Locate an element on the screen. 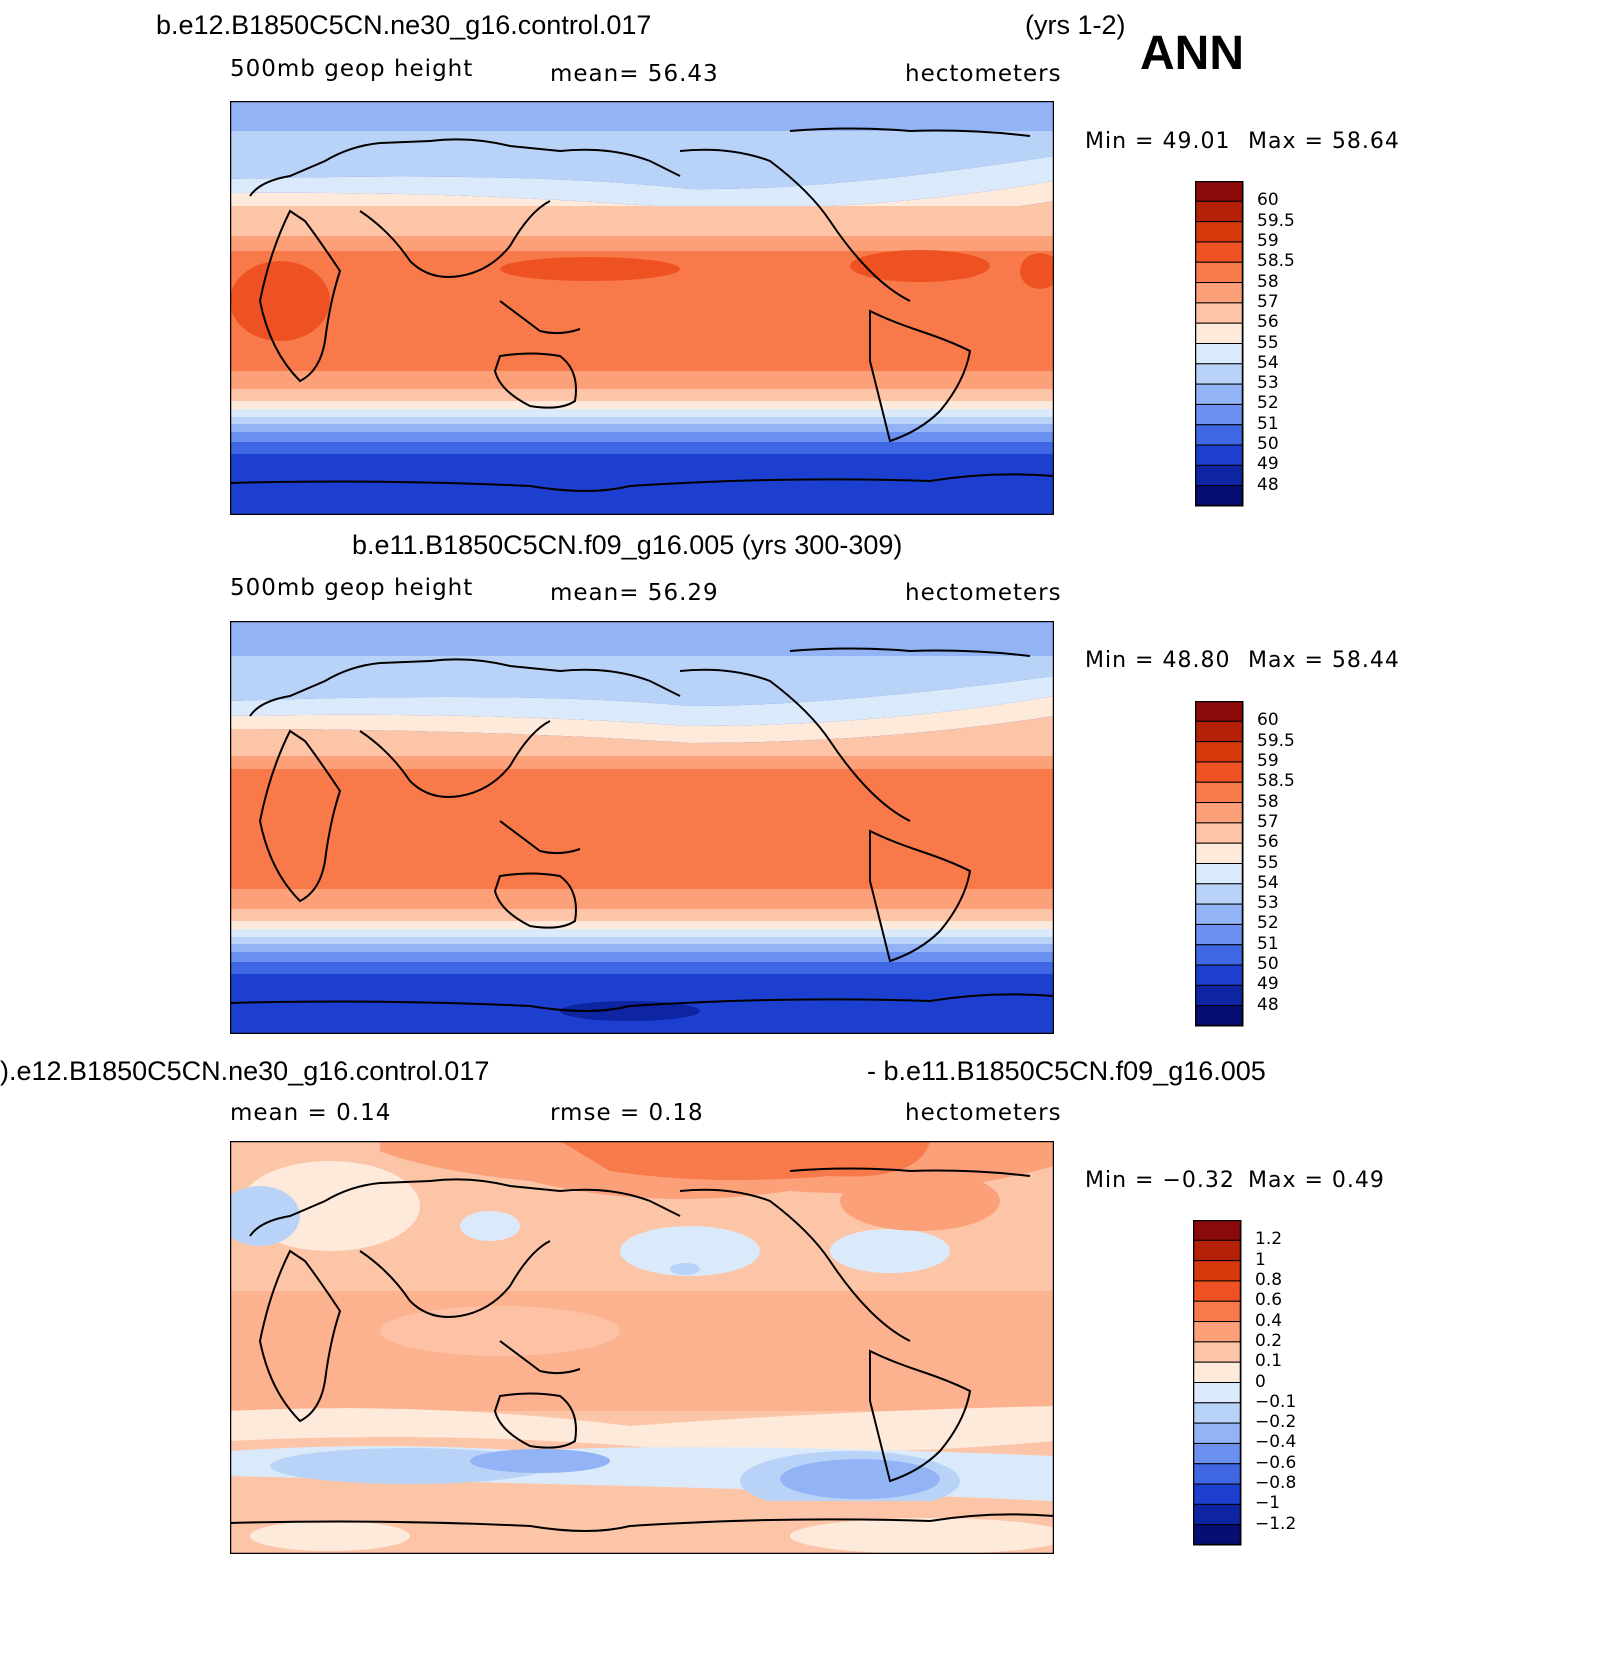 The image size is (1605, 1663). labelbar-tick-label: 0.4 is located at coordinates (1269, 1320).